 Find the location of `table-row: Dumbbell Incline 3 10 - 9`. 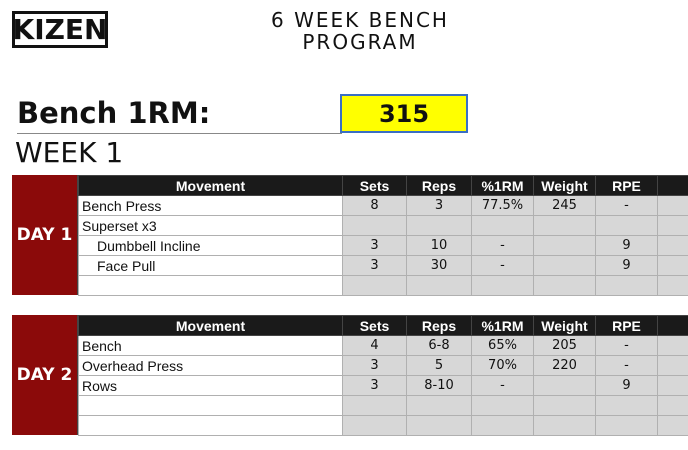

table-row: Dumbbell Incline 3 10 - 9 is located at coordinates (383, 245).